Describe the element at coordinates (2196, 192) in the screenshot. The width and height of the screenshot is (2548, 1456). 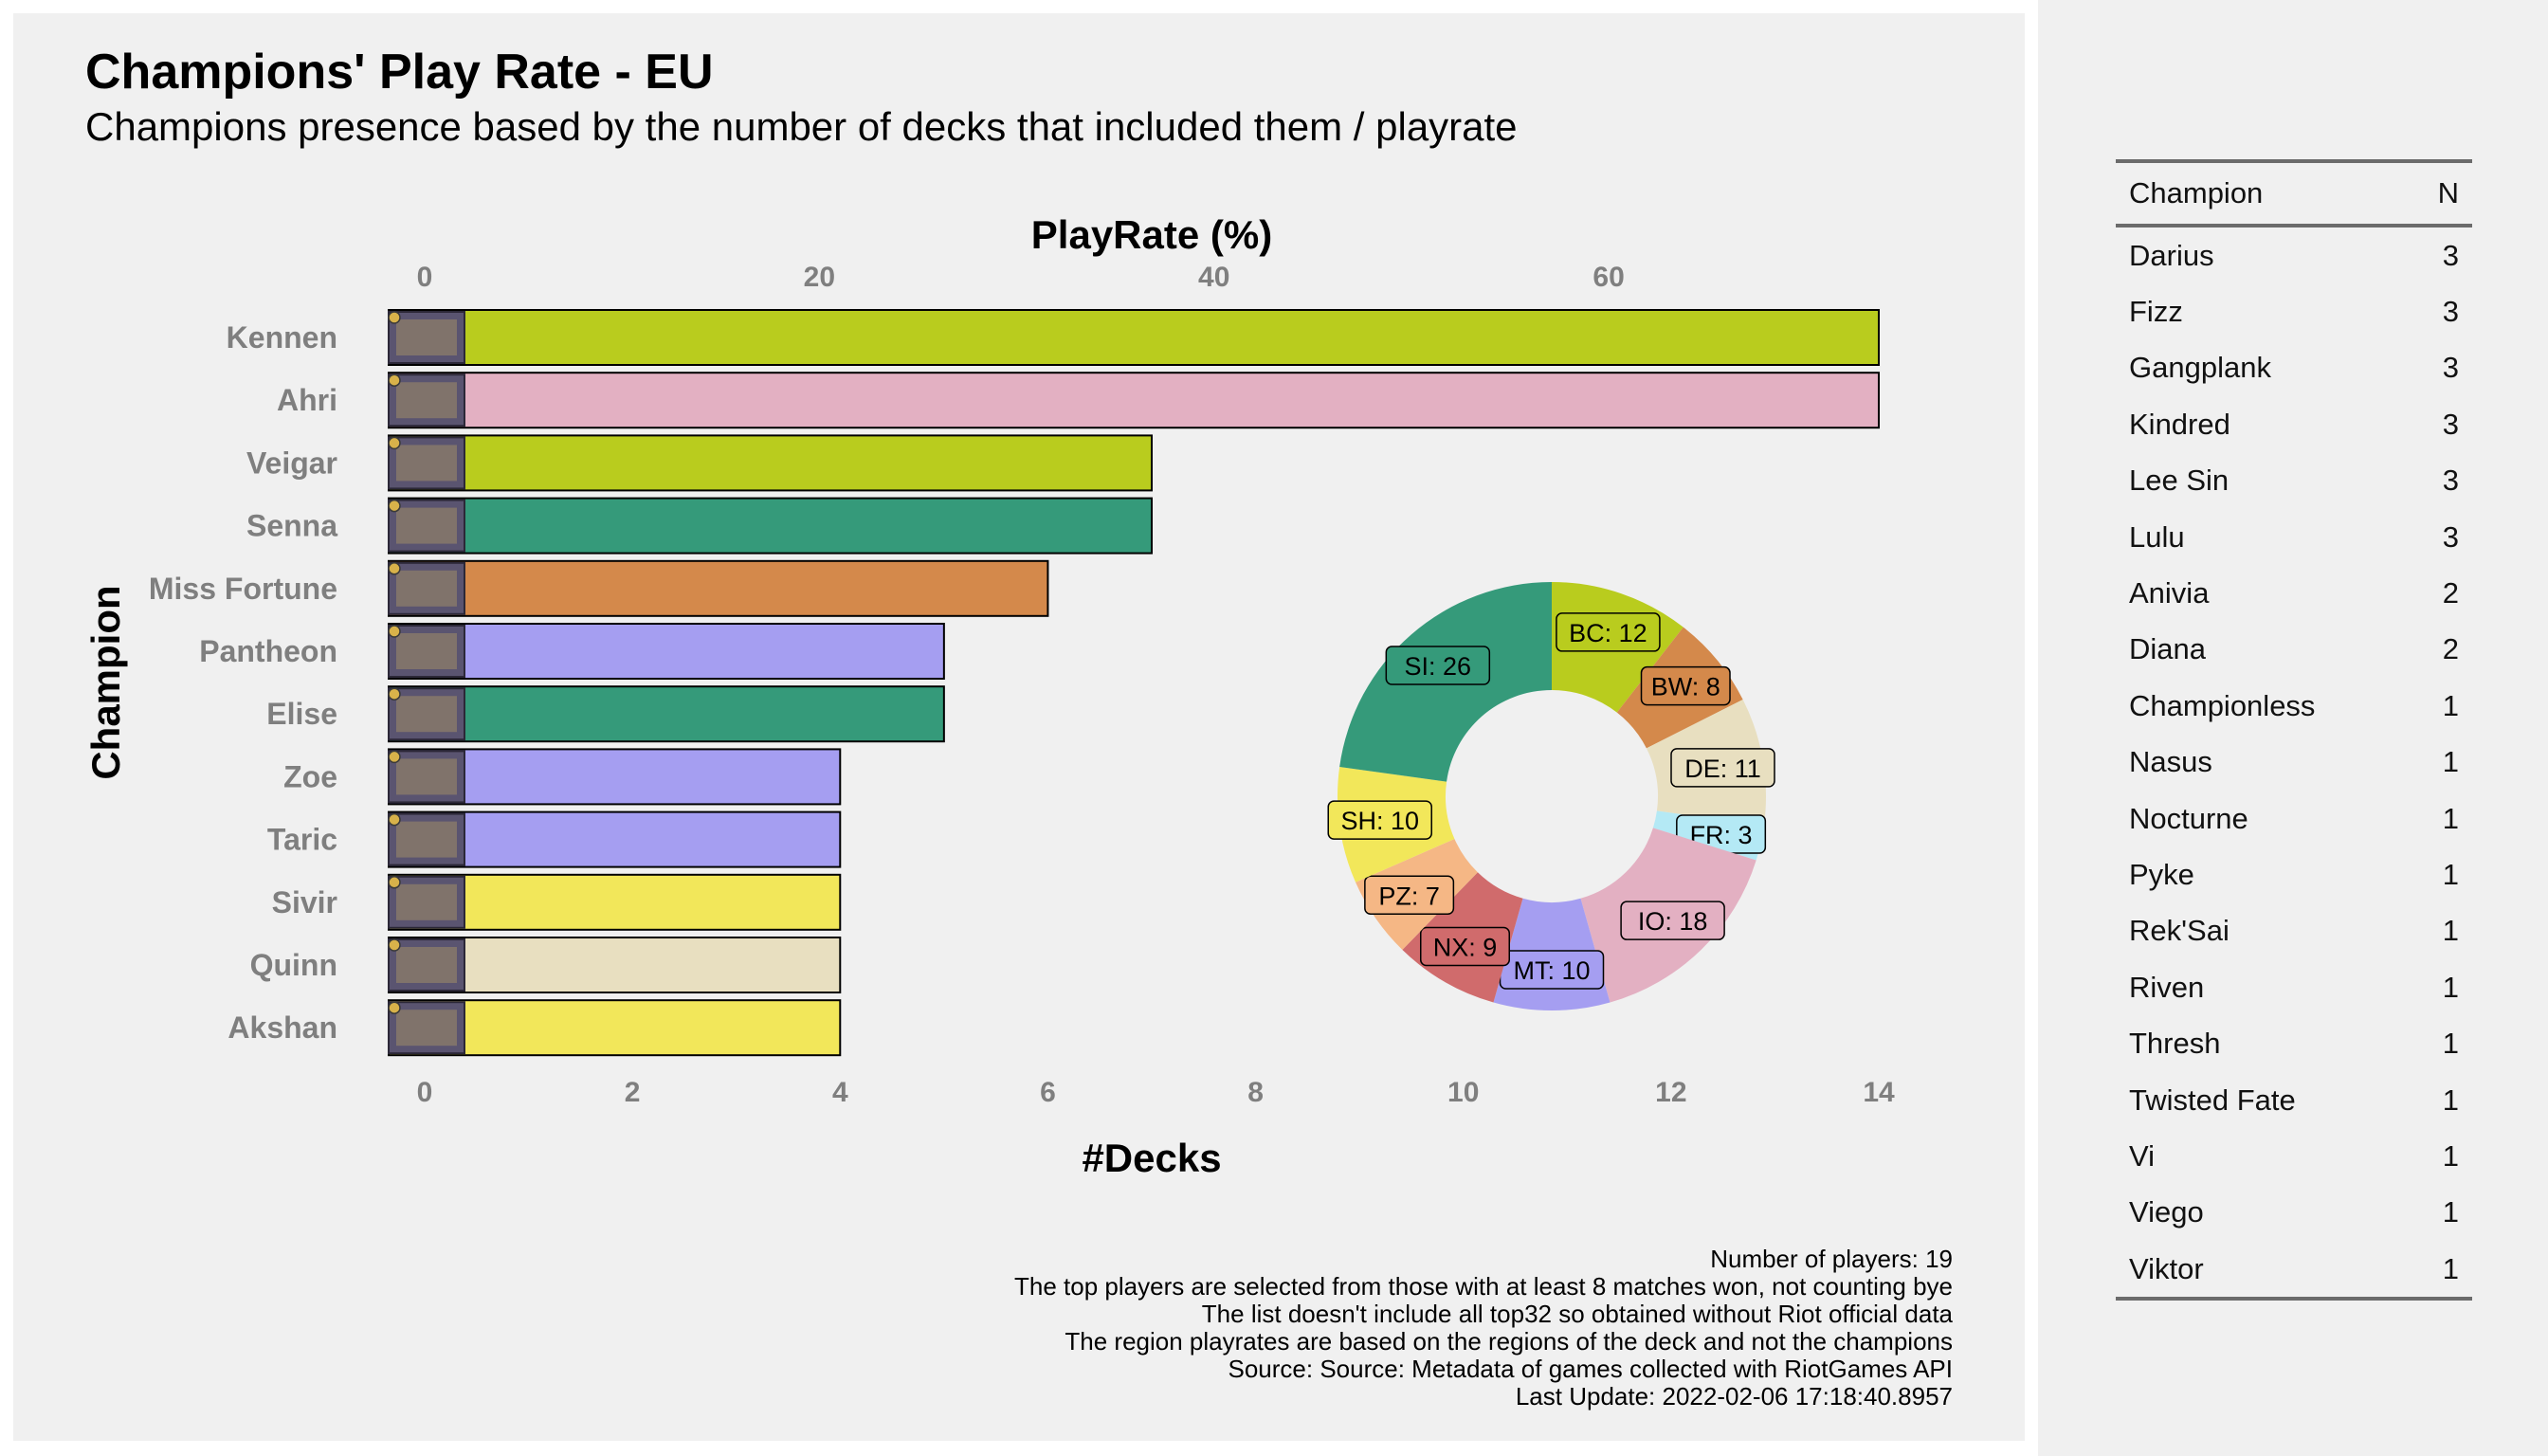
I see `column-header-champion: Champion` at that location.